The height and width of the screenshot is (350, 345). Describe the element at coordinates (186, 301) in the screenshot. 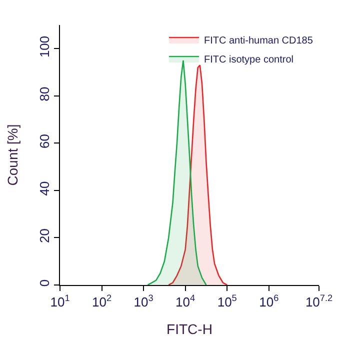

I see `x-tick-label: 10$^{4}$` at that location.